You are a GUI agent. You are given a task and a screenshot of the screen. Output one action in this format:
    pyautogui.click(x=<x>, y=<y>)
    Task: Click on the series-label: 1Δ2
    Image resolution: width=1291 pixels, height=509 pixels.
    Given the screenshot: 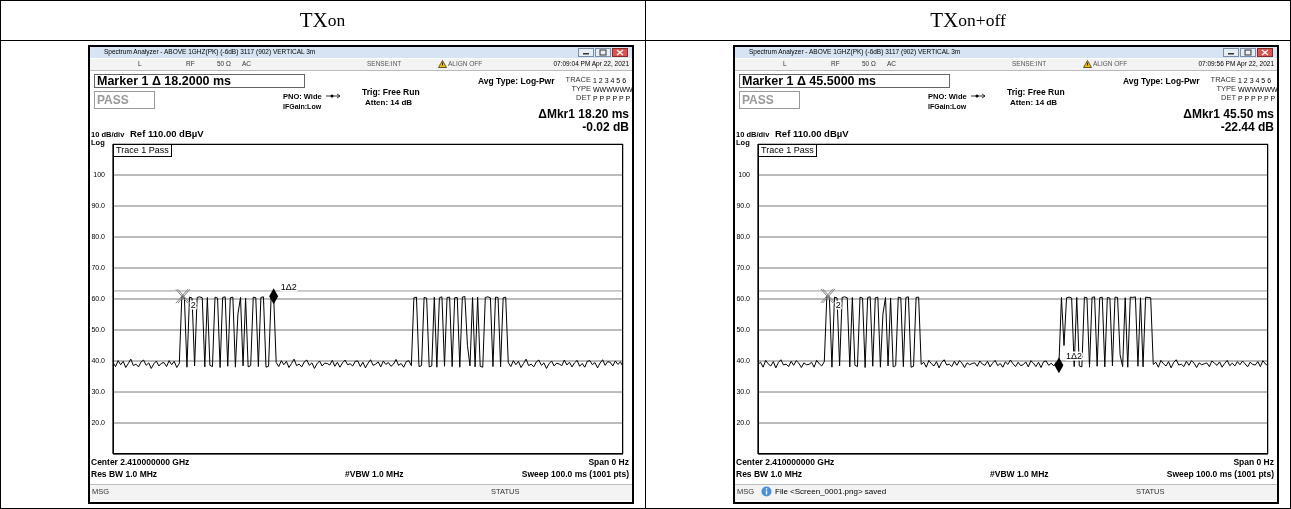 What is the action you would take?
    pyautogui.click(x=288, y=287)
    